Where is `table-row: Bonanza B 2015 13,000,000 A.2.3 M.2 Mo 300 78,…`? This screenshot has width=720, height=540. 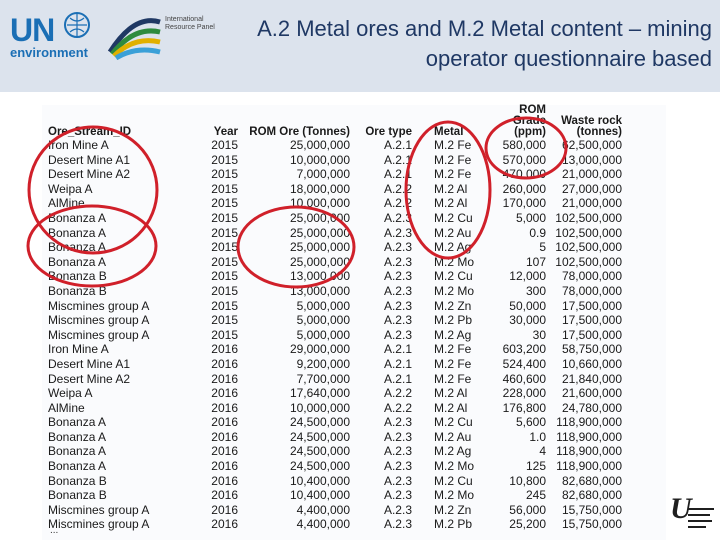 table-row: Bonanza B 2015 13,000,000 A.2.3 M.2 Mo 300 78,… is located at coordinates (332, 291).